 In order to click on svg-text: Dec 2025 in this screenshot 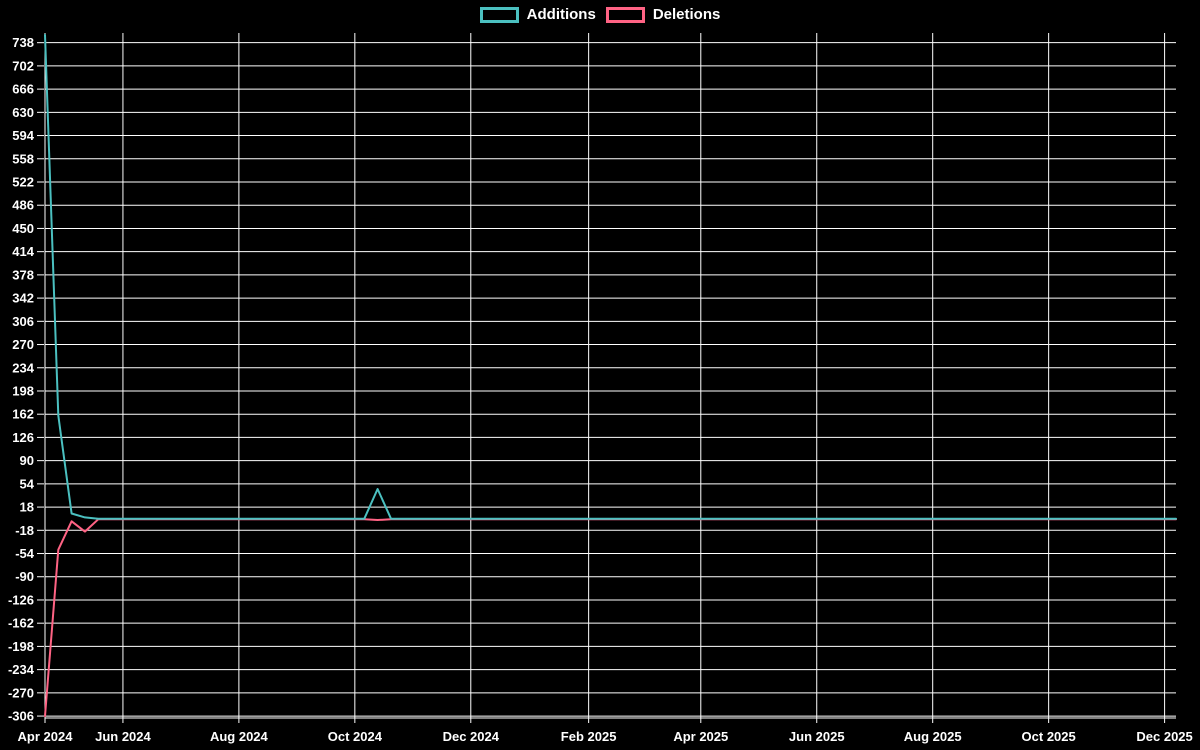, I will do `click(1164, 736)`.